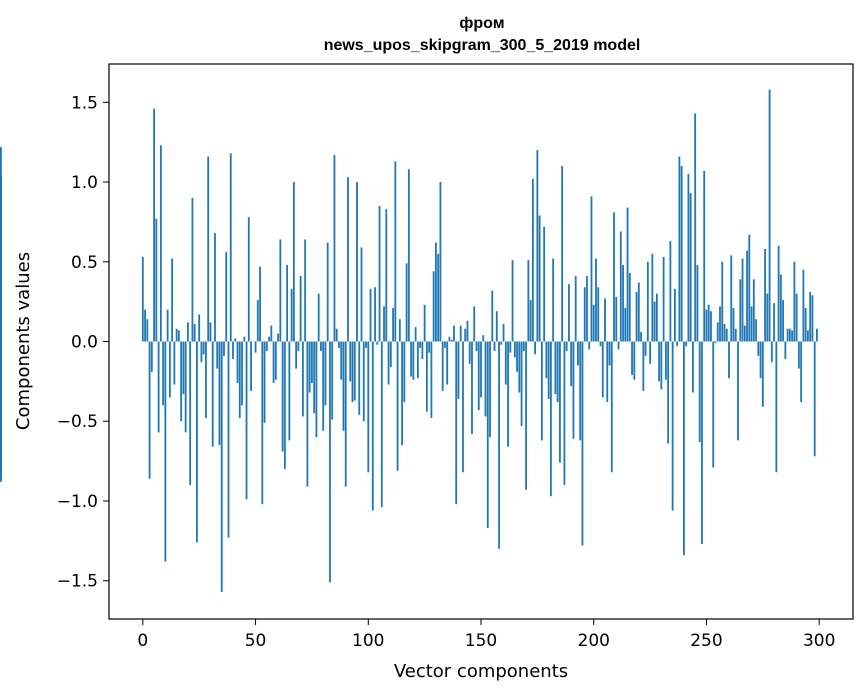 The width and height of the screenshot is (867, 696). I want to click on x-tick-label: 0, so click(142, 641).